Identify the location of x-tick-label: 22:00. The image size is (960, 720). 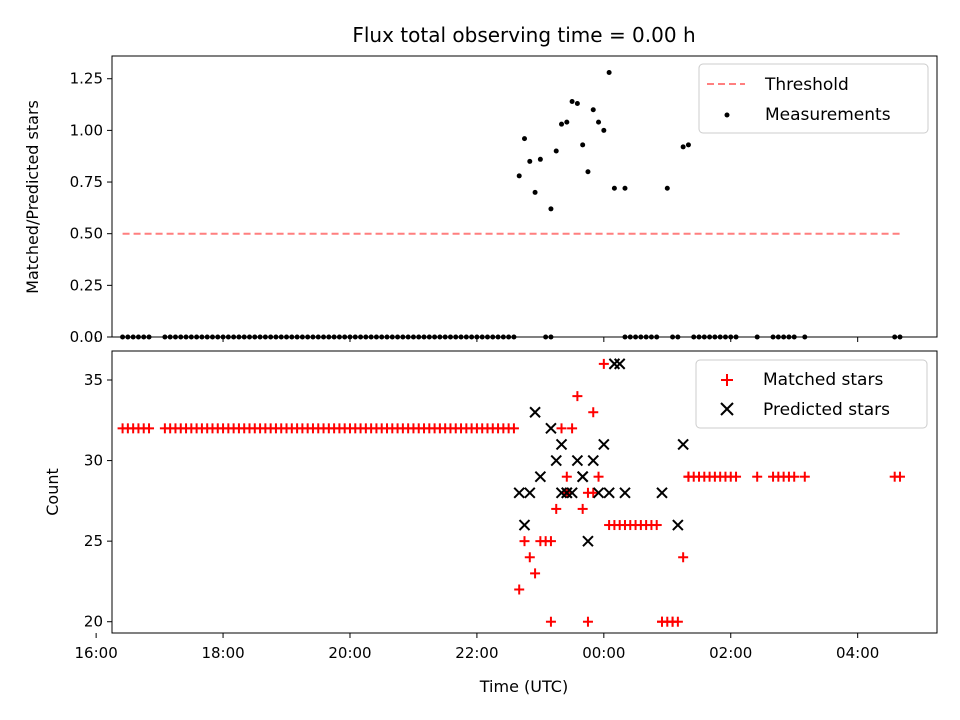
(476, 653).